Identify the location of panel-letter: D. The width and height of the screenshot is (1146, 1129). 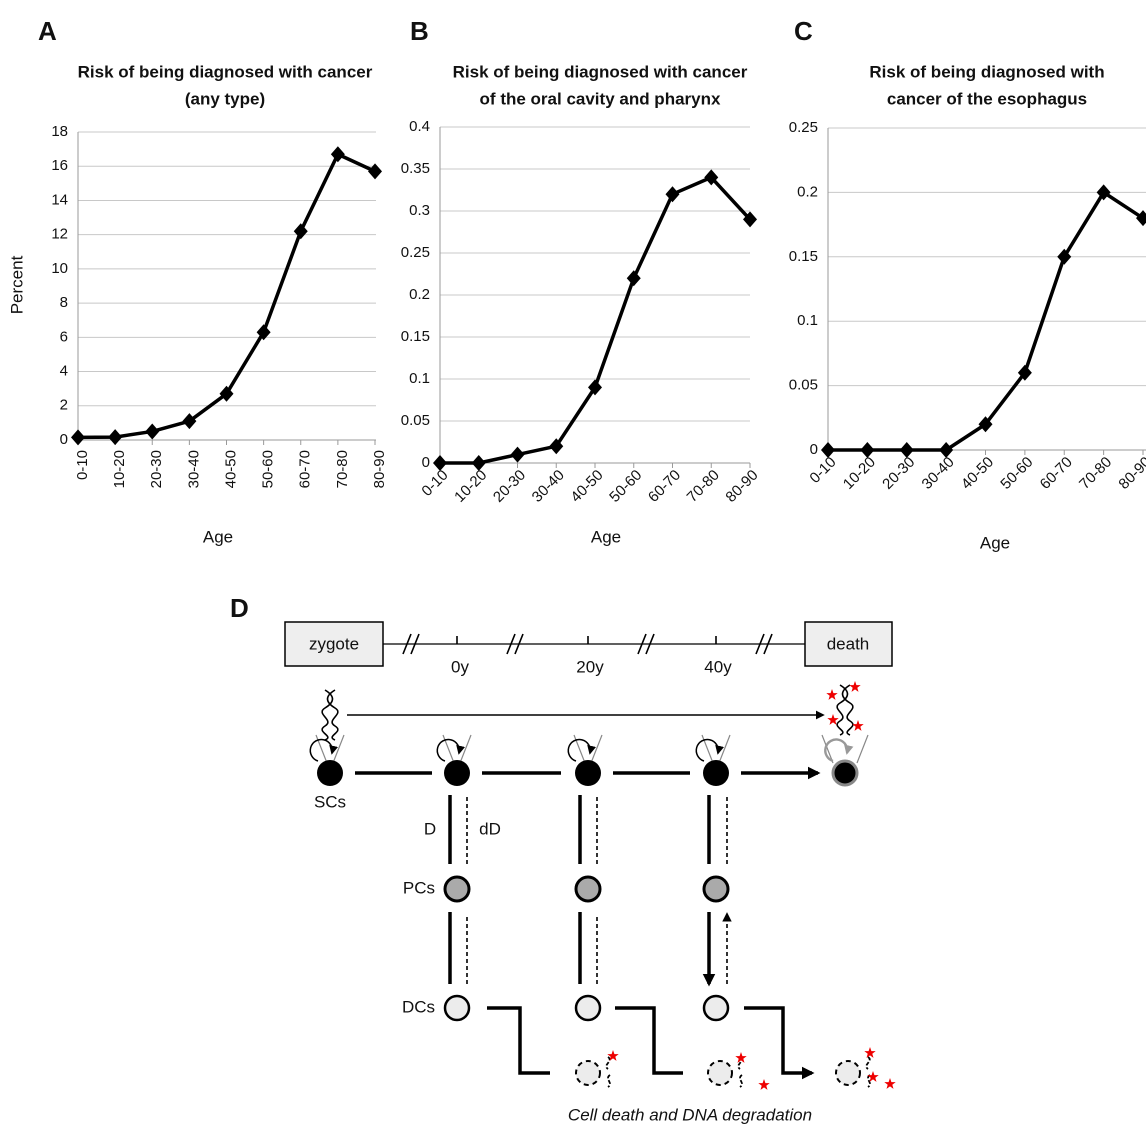
(239, 608).